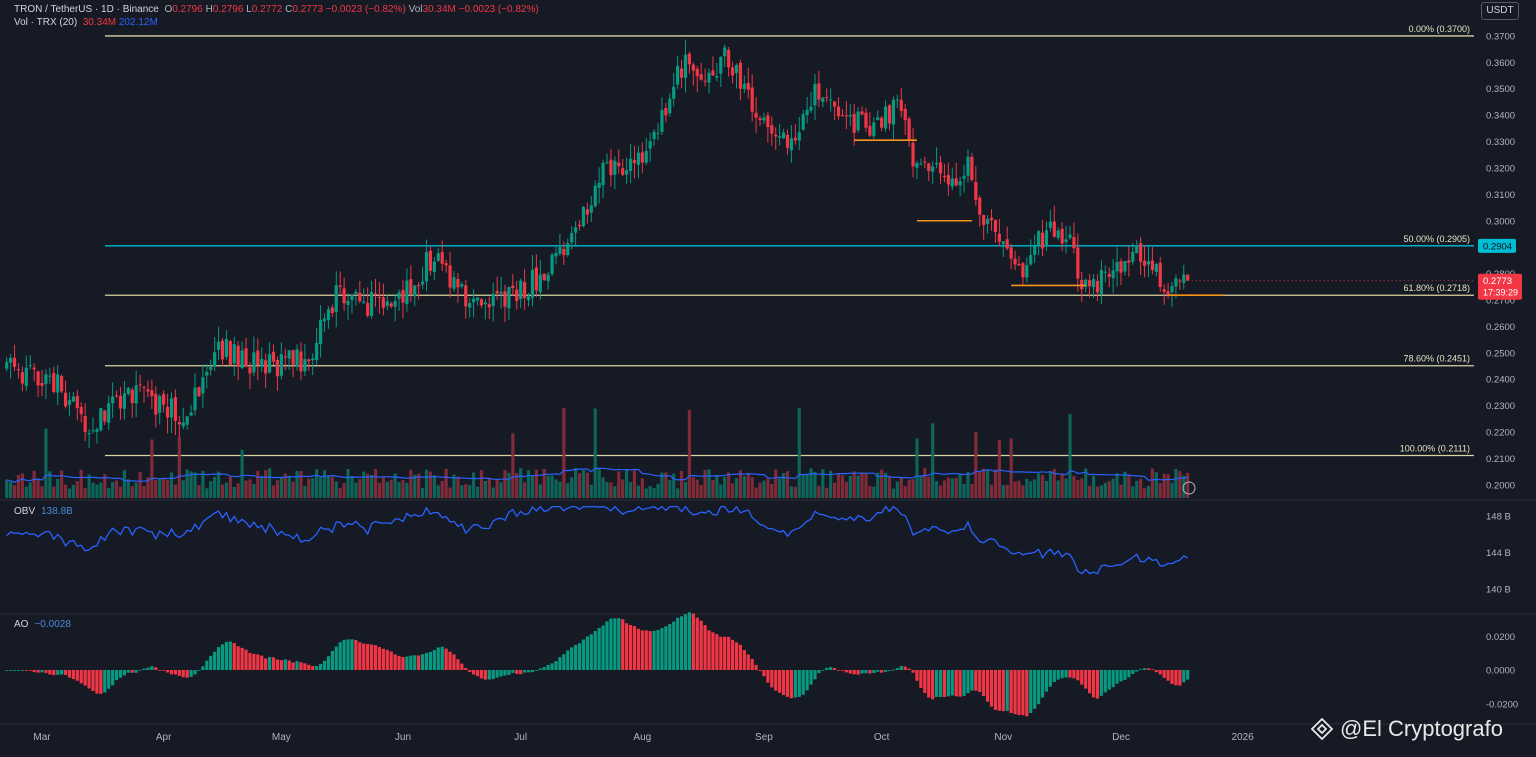 The width and height of the screenshot is (1536, 757). Describe the element at coordinates (1500, 671) in the screenshot. I see `ao-tick: 0.0000` at that location.